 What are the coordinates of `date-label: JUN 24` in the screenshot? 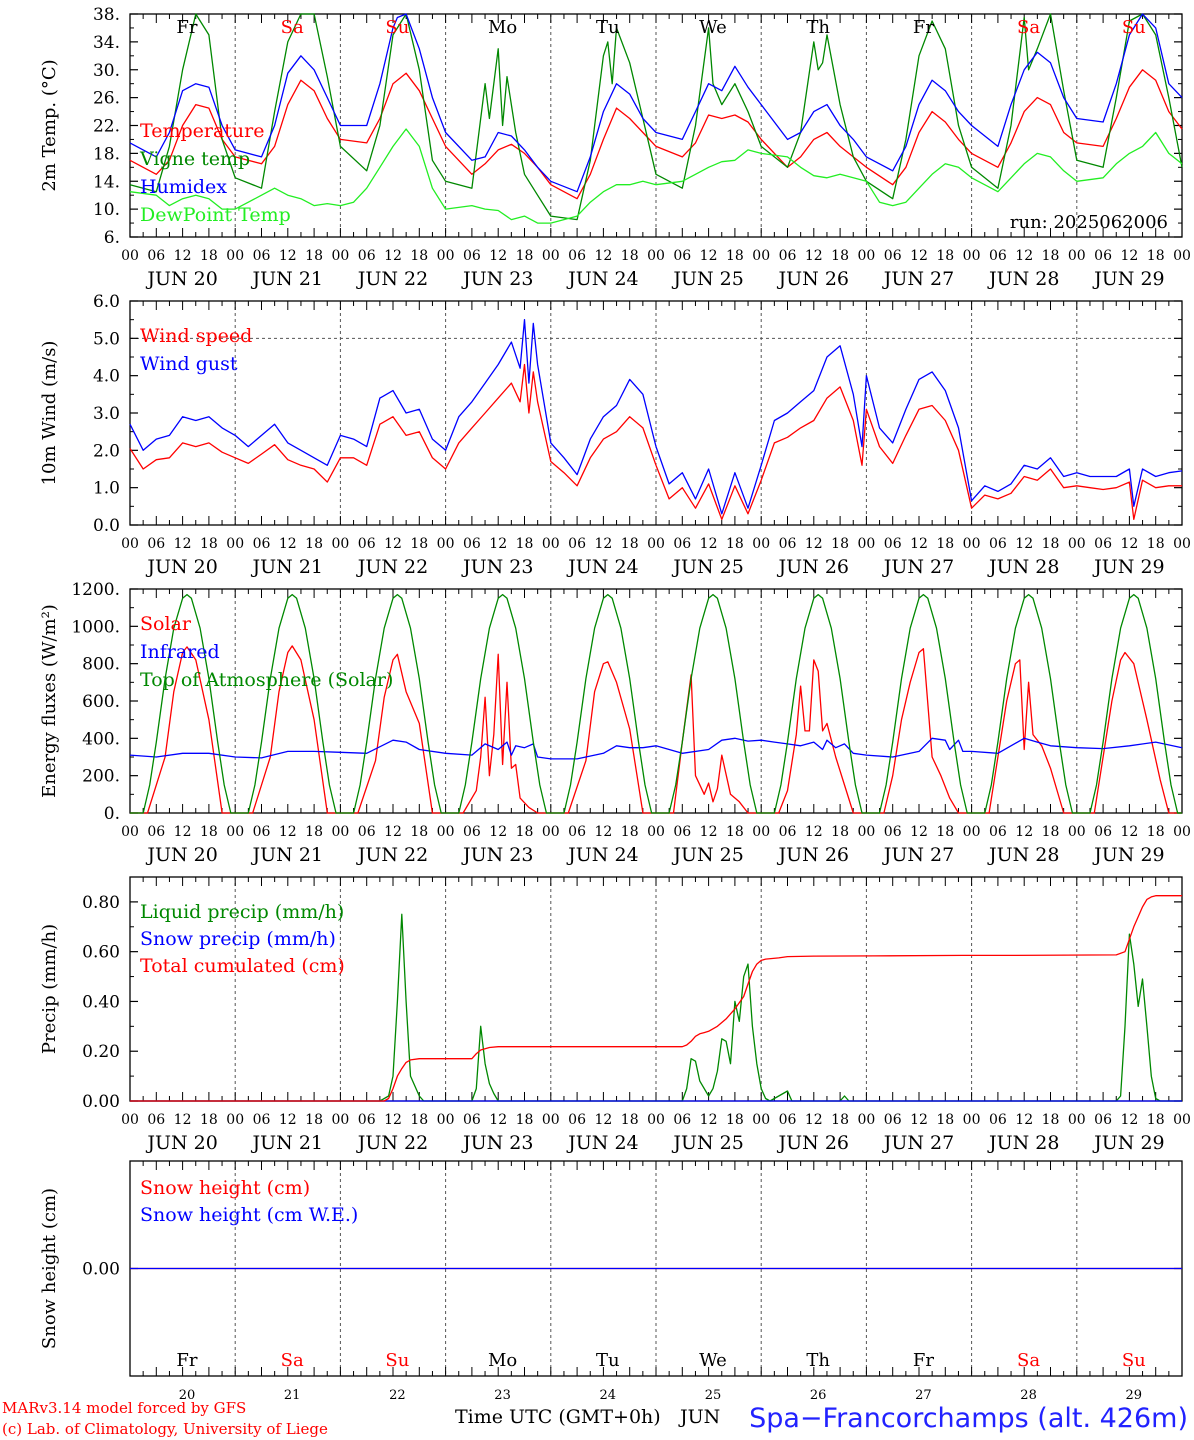 It's located at (602, 855).